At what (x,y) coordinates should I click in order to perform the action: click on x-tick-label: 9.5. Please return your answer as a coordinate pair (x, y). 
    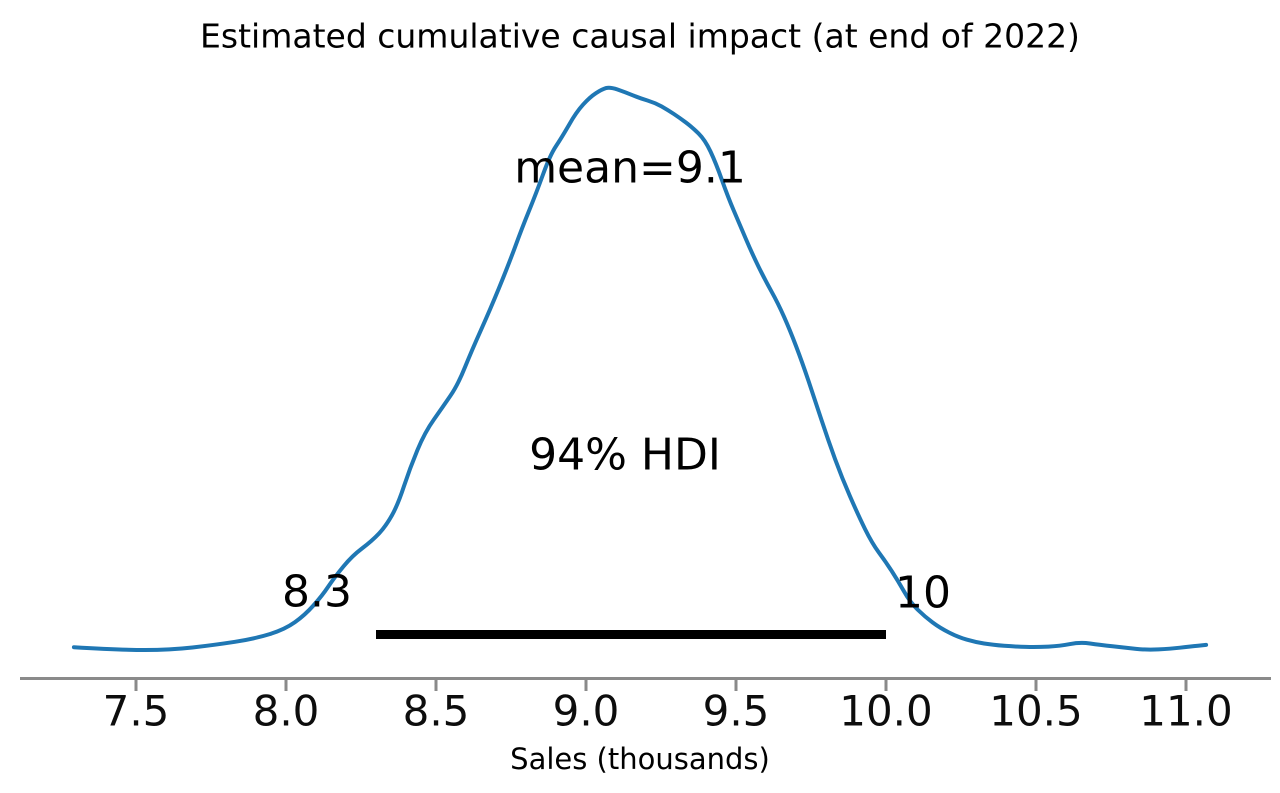
    Looking at the image, I should click on (736, 711).